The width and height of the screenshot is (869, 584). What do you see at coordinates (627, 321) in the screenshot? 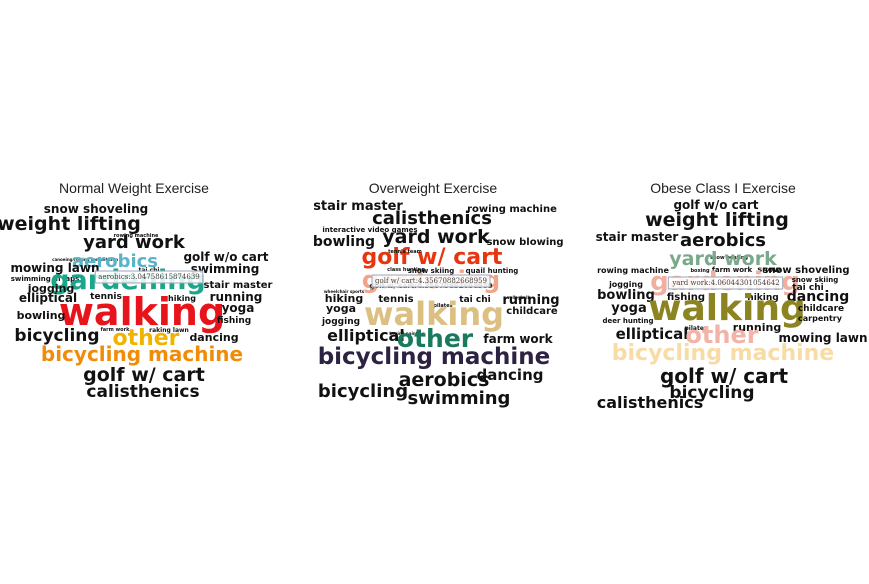
I see `word-deer-hunting: deer hunting` at bounding box center [627, 321].